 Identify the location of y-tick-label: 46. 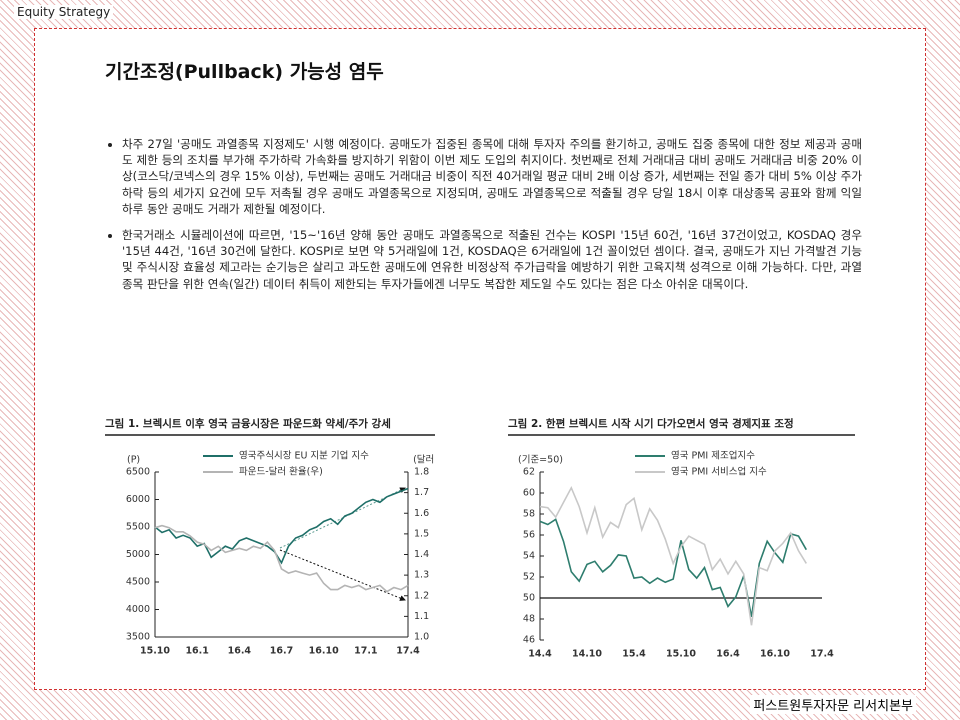
(529, 640).